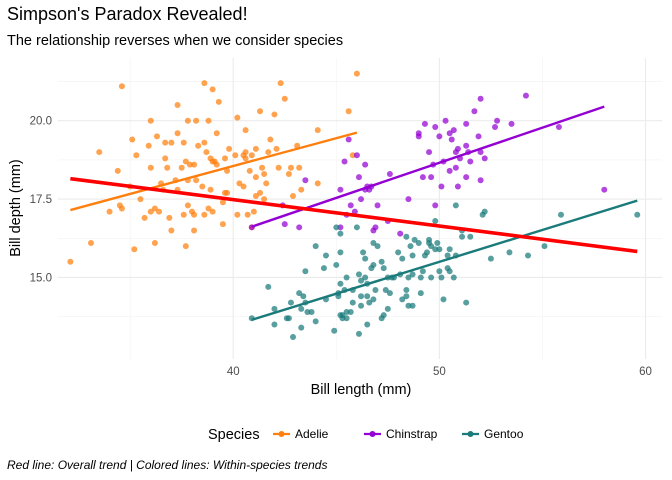  I want to click on x-tick-label: 40, so click(233, 372).